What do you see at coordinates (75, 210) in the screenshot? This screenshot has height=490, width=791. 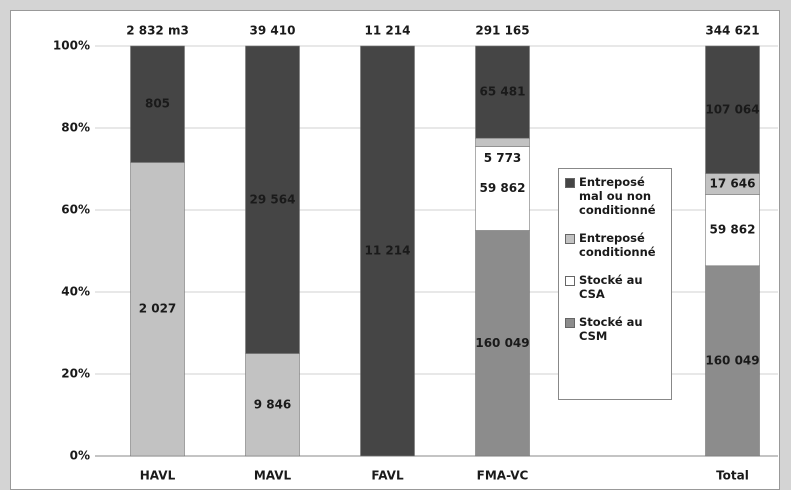 I see `y-tick-label: 60%` at bounding box center [75, 210].